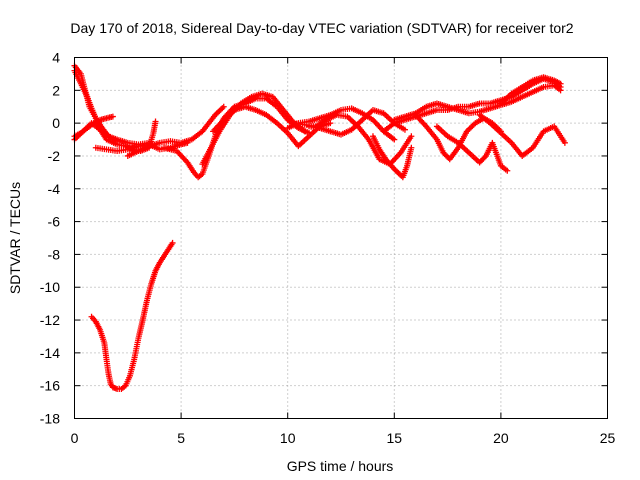 Image resolution: width=640 pixels, height=480 pixels. Describe the element at coordinates (50, 386) in the screenshot. I see `y-tick-label: -16` at that location.